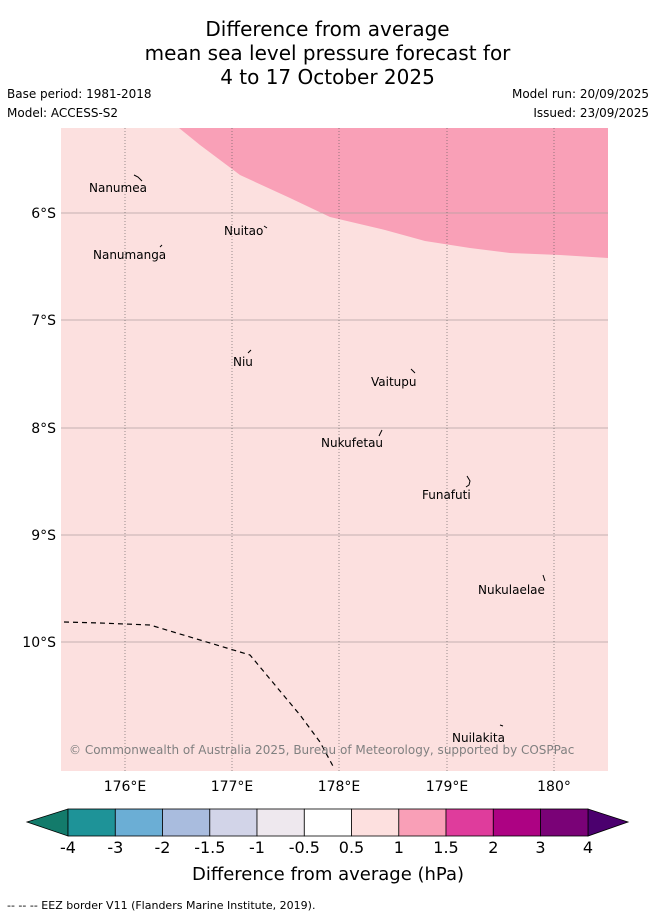 This screenshot has height=919, width=655. I want to click on island-nuilakita, so click(501, 725).